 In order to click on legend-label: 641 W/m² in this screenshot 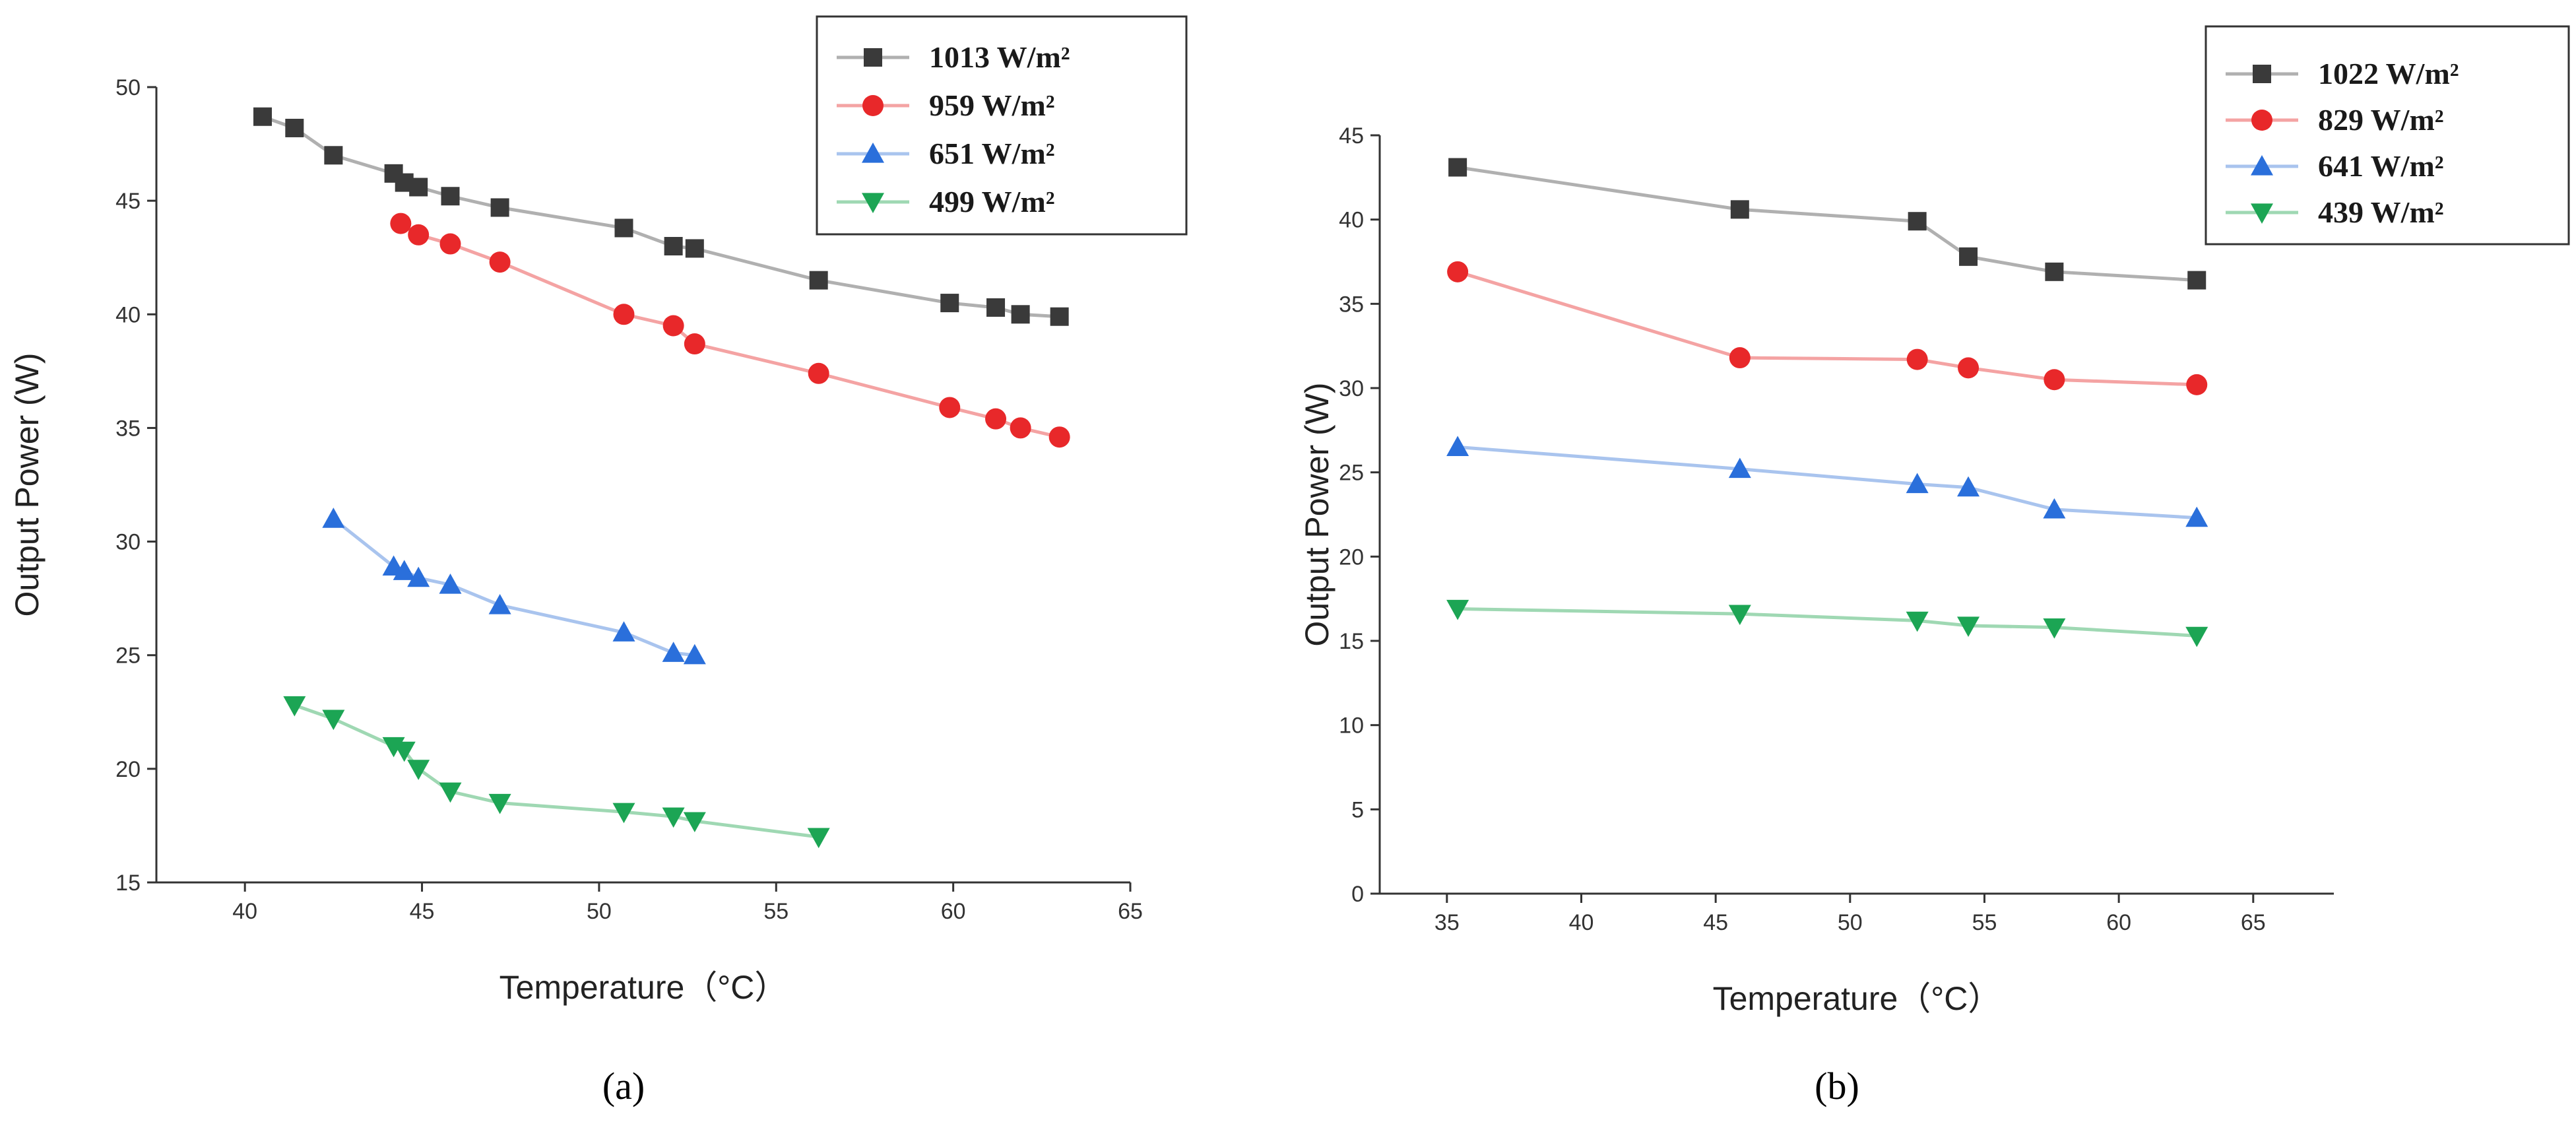, I will do `click(2381, 166)`.